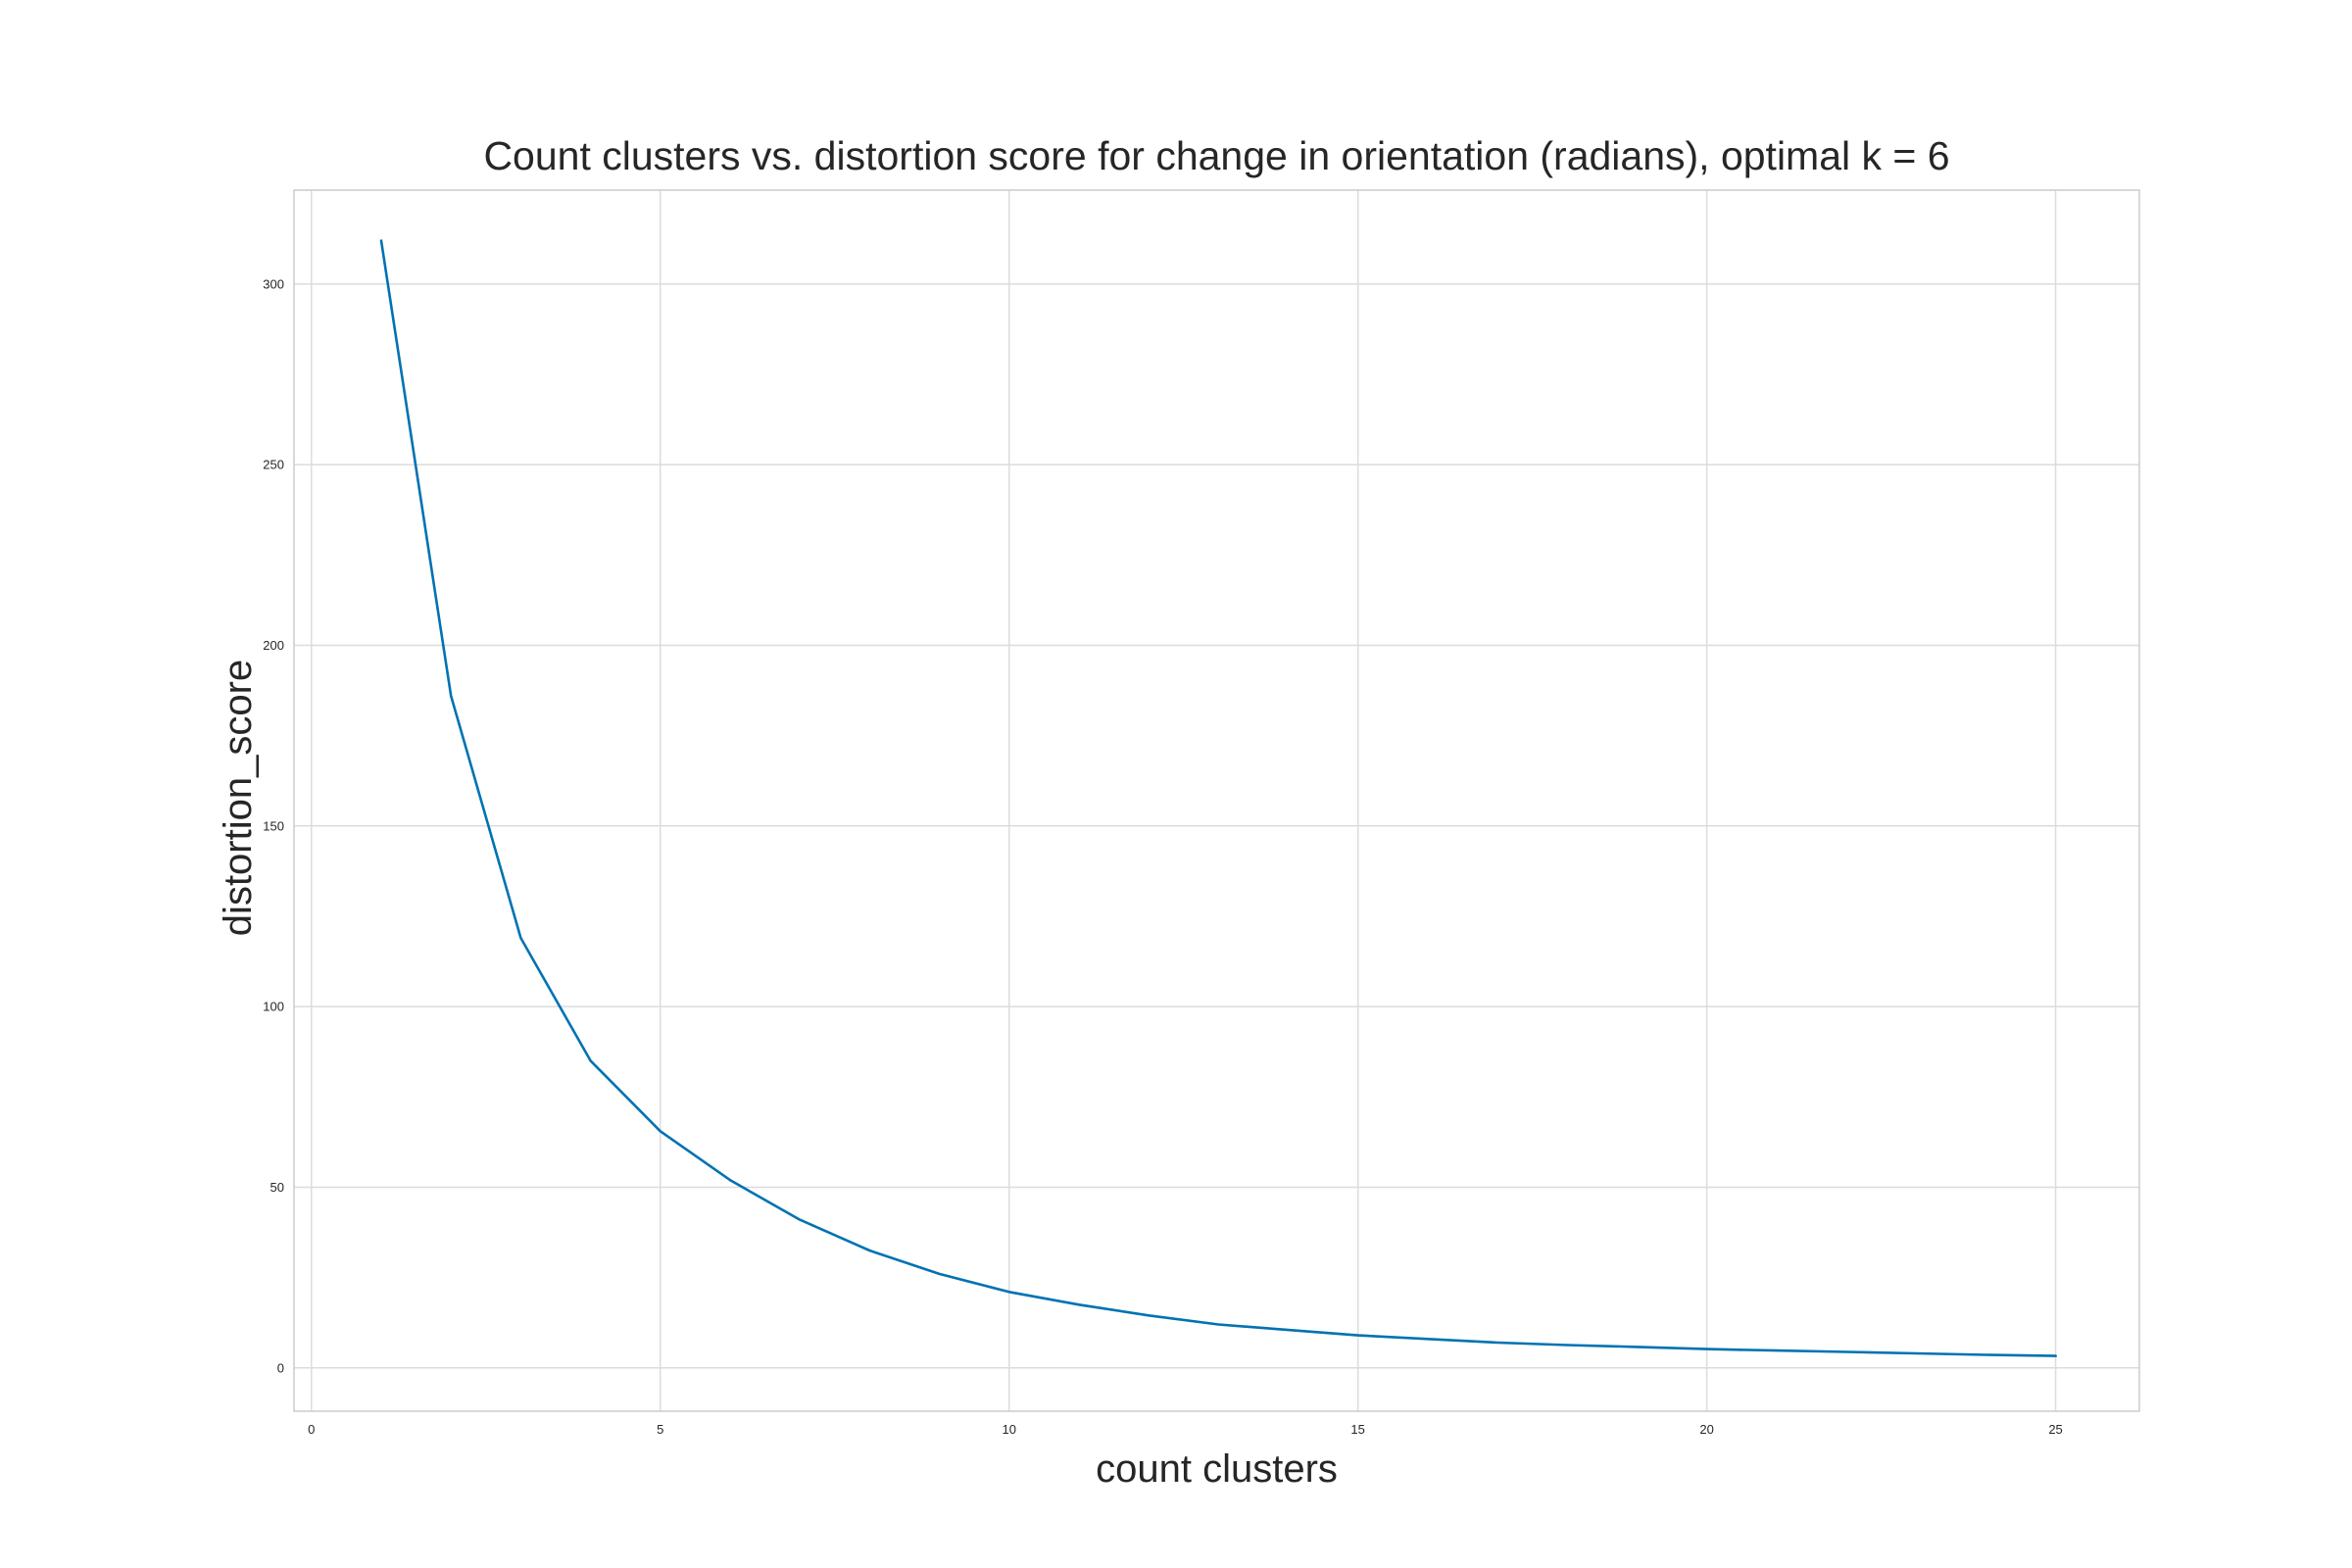 This screenshot has height=1568, width=2352. Describe the element at coordinates (1357, 1429) in the screenshot. I see `x-tick-label: 15` at that location.